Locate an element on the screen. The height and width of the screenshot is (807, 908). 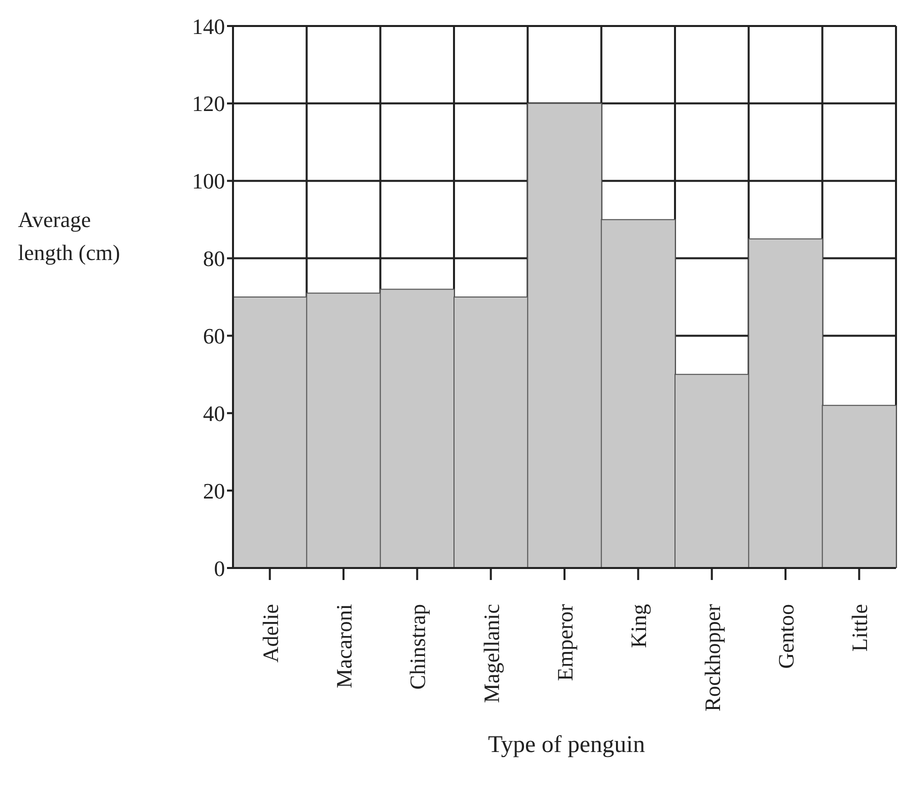
x-tick-label: King is located at coordinates (639, 626).